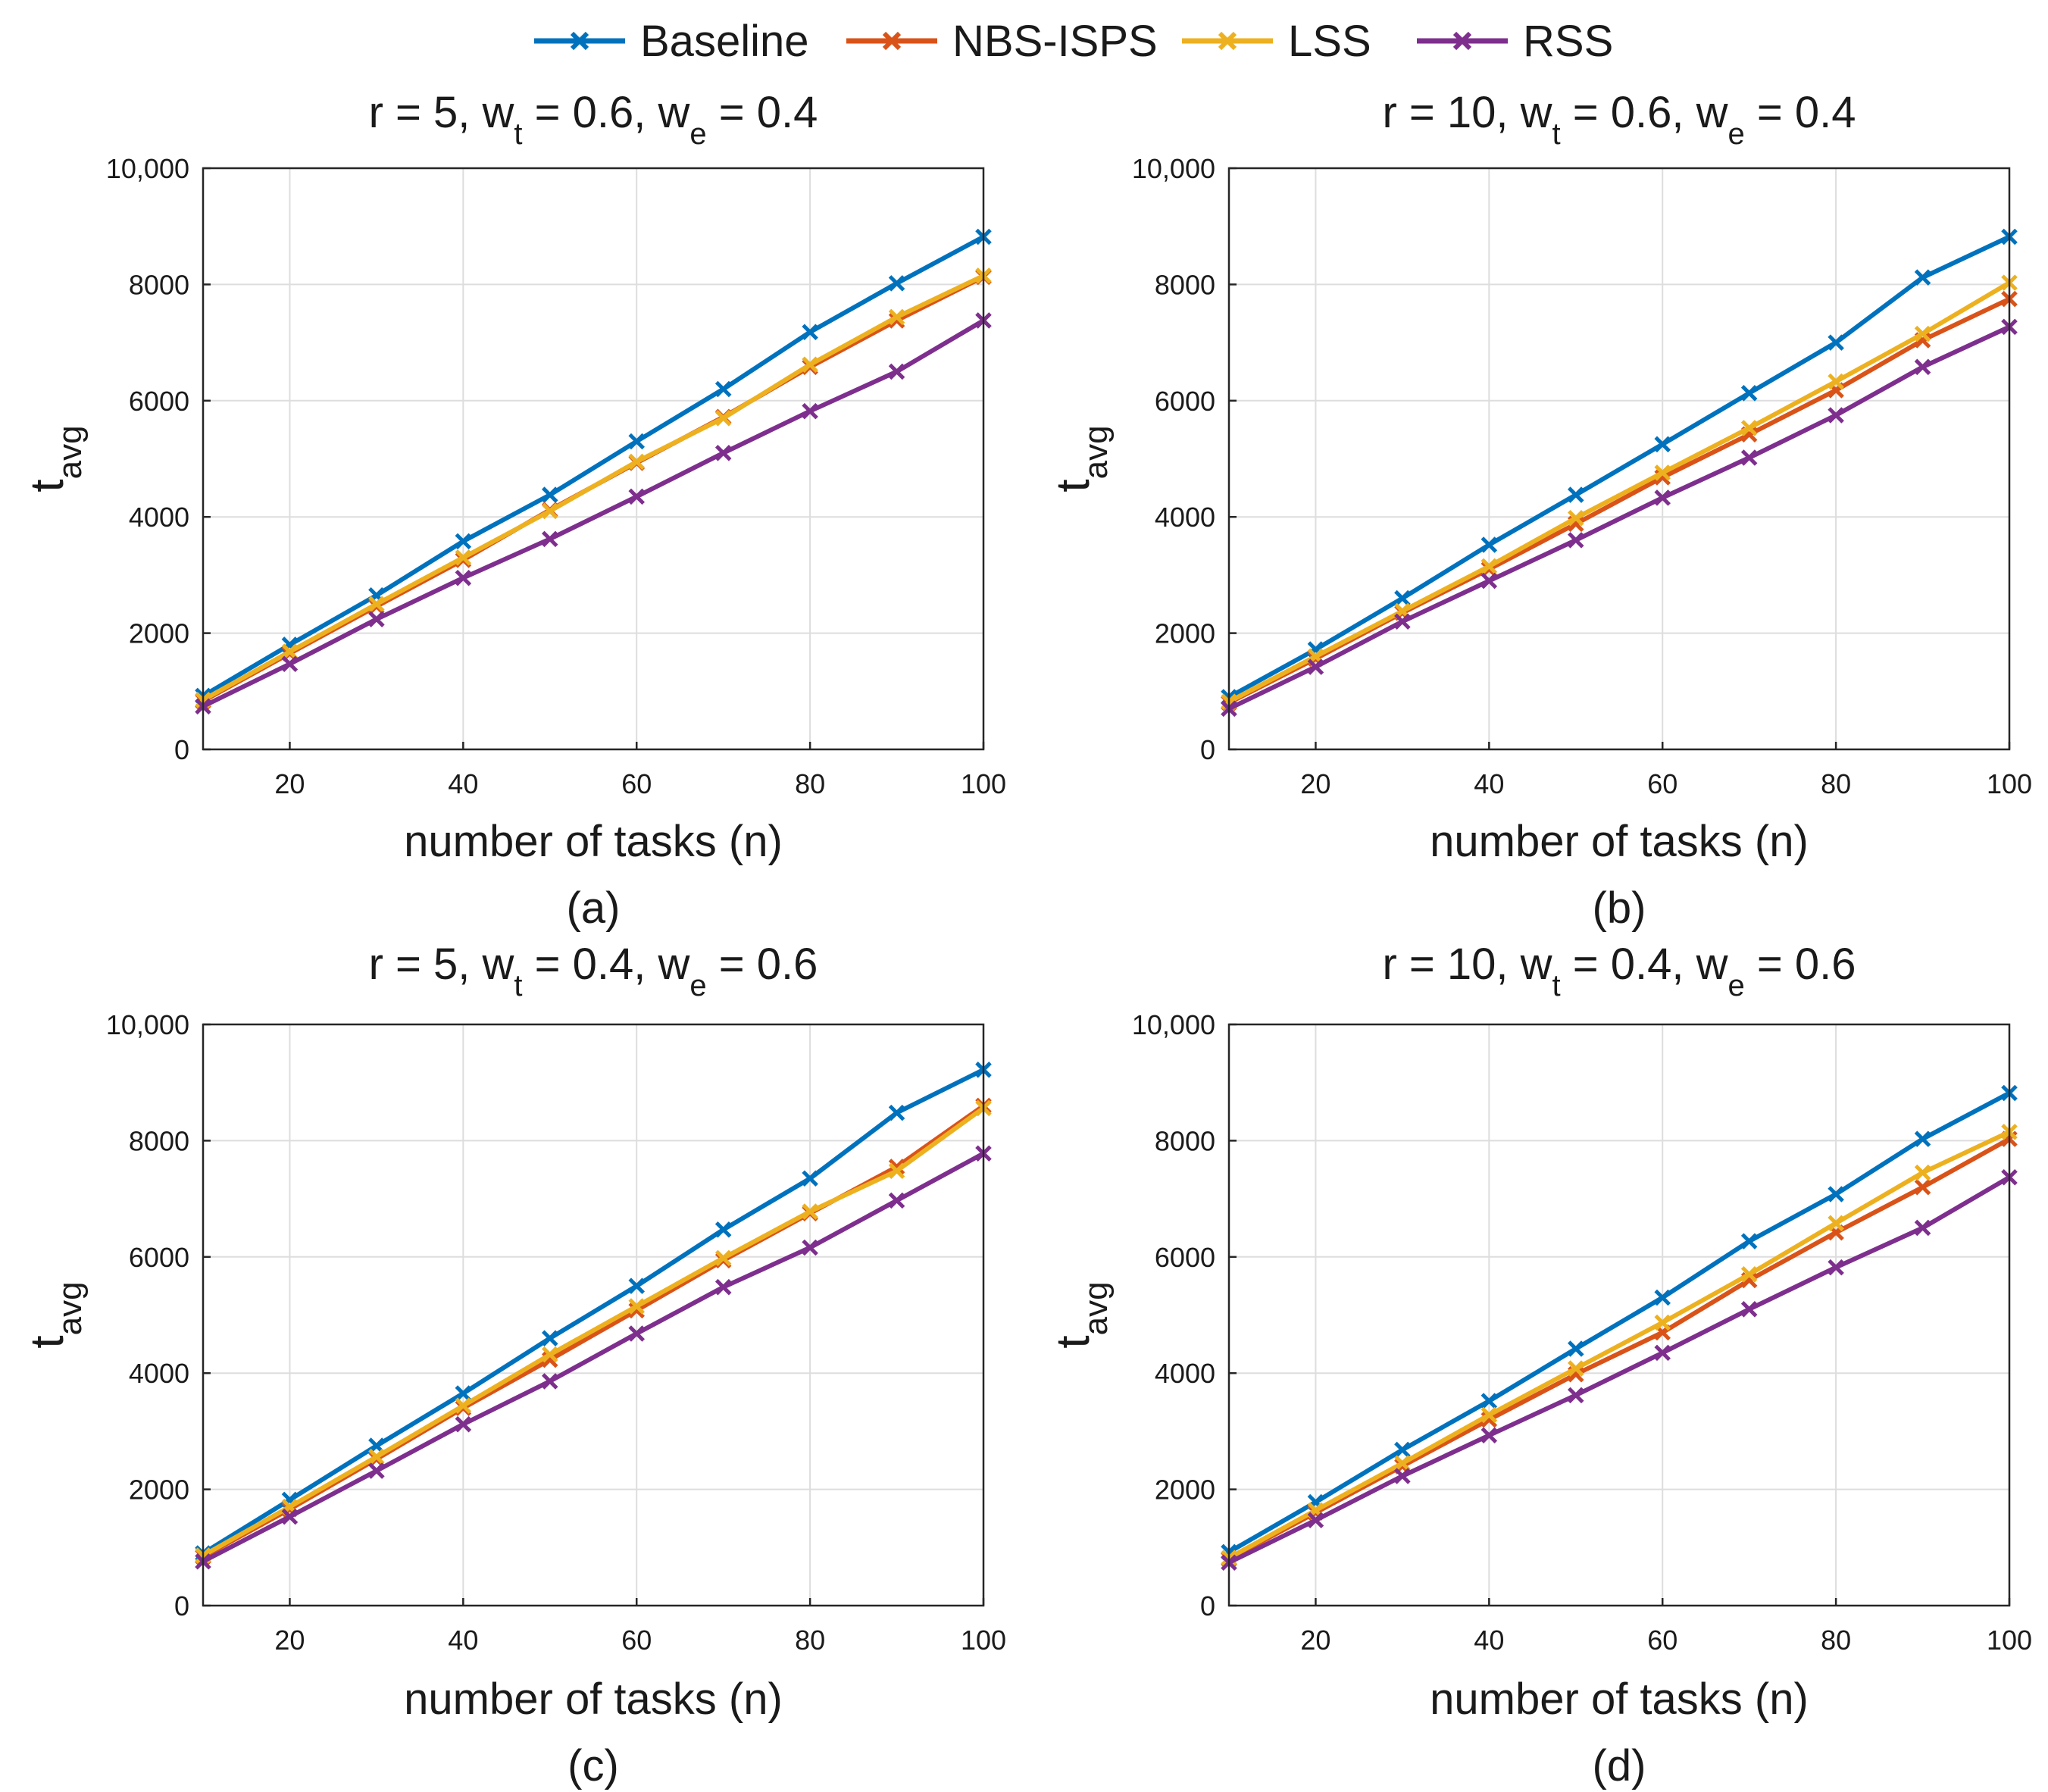  What do you see at coordinates (1800, 112) in the screenshot?
I see `panel-b-title-part: = 0.4` at bounding box center [1800, 112].